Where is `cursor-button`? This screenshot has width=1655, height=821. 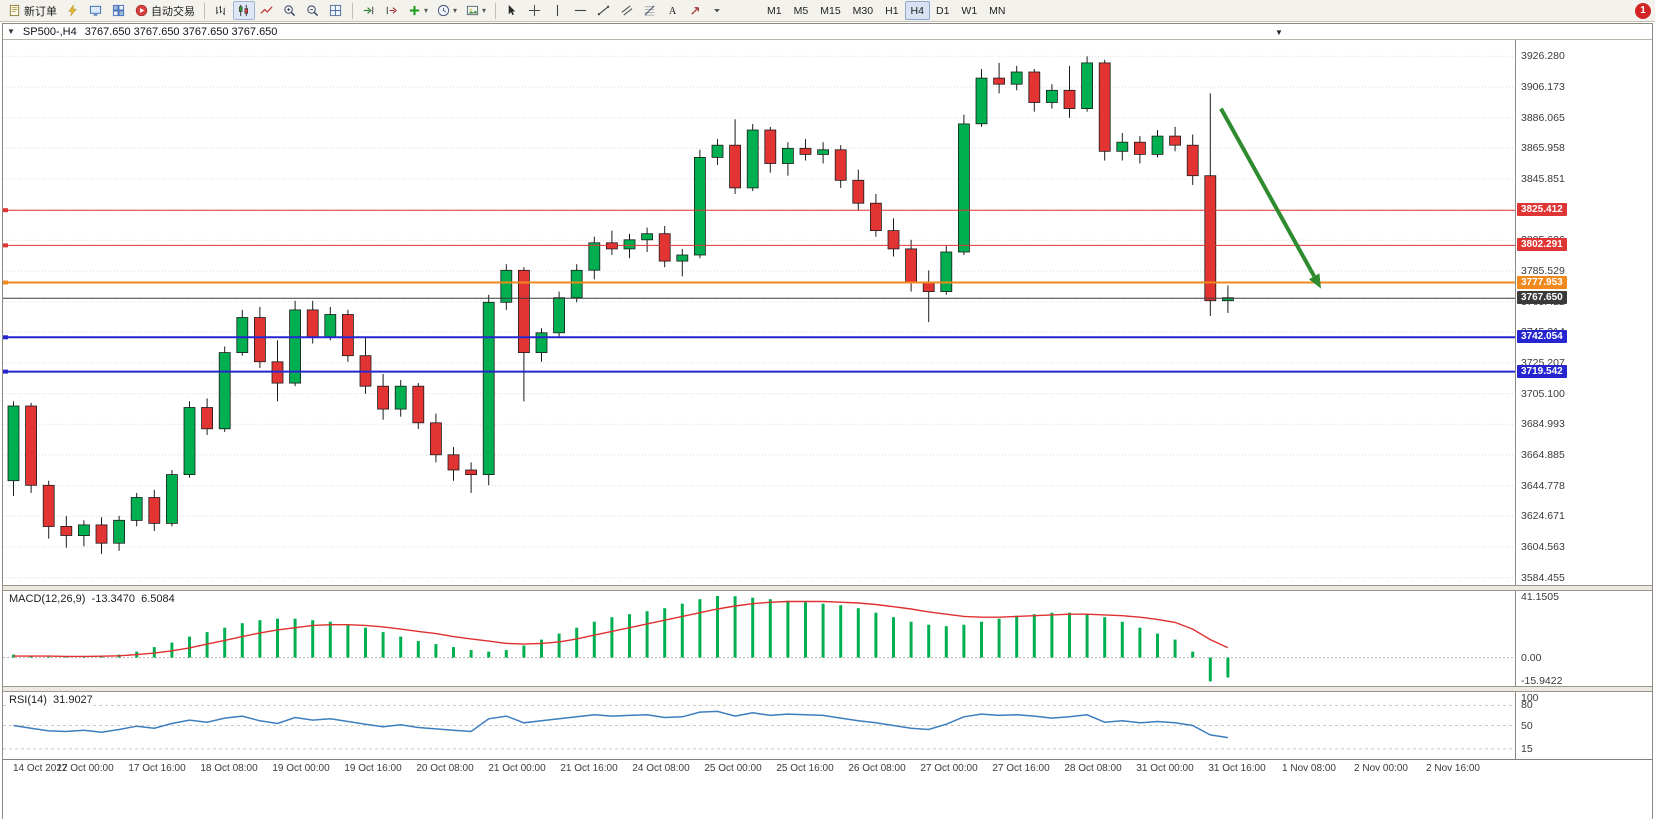
cursor-button is located at coordinates (512, 10).